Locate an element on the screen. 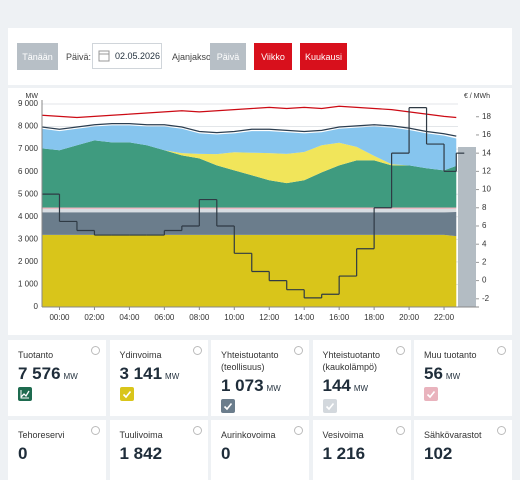  x-tick-label: 16:00 is located at coordinates (339, 317).